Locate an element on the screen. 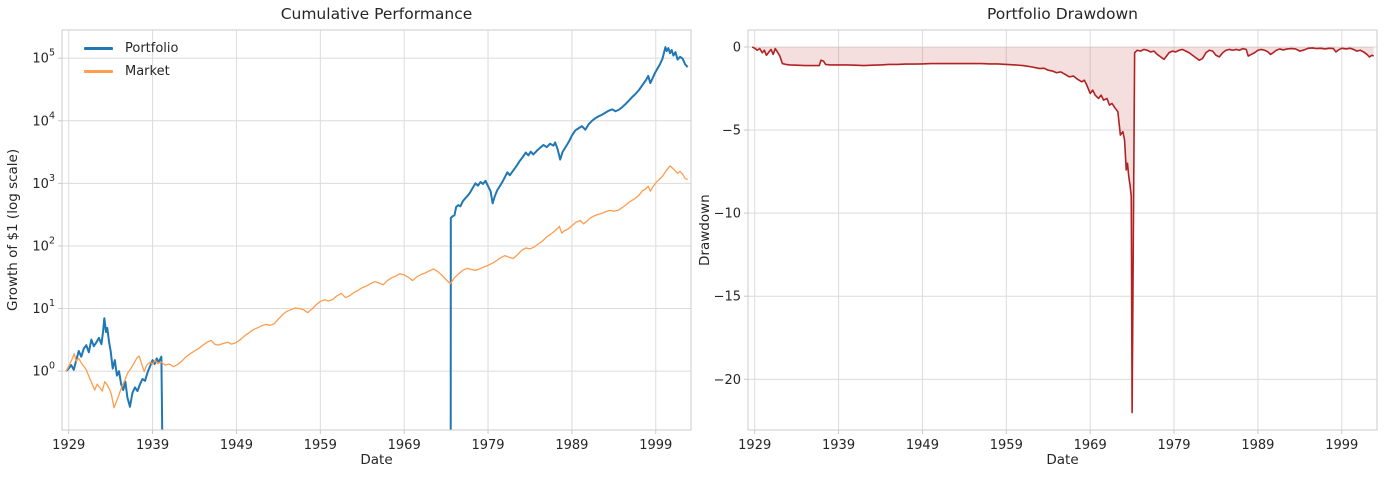 The width and height of the screenshot is (1384, 484). y-tick-label: −10 is located at coordinates (727, 214).